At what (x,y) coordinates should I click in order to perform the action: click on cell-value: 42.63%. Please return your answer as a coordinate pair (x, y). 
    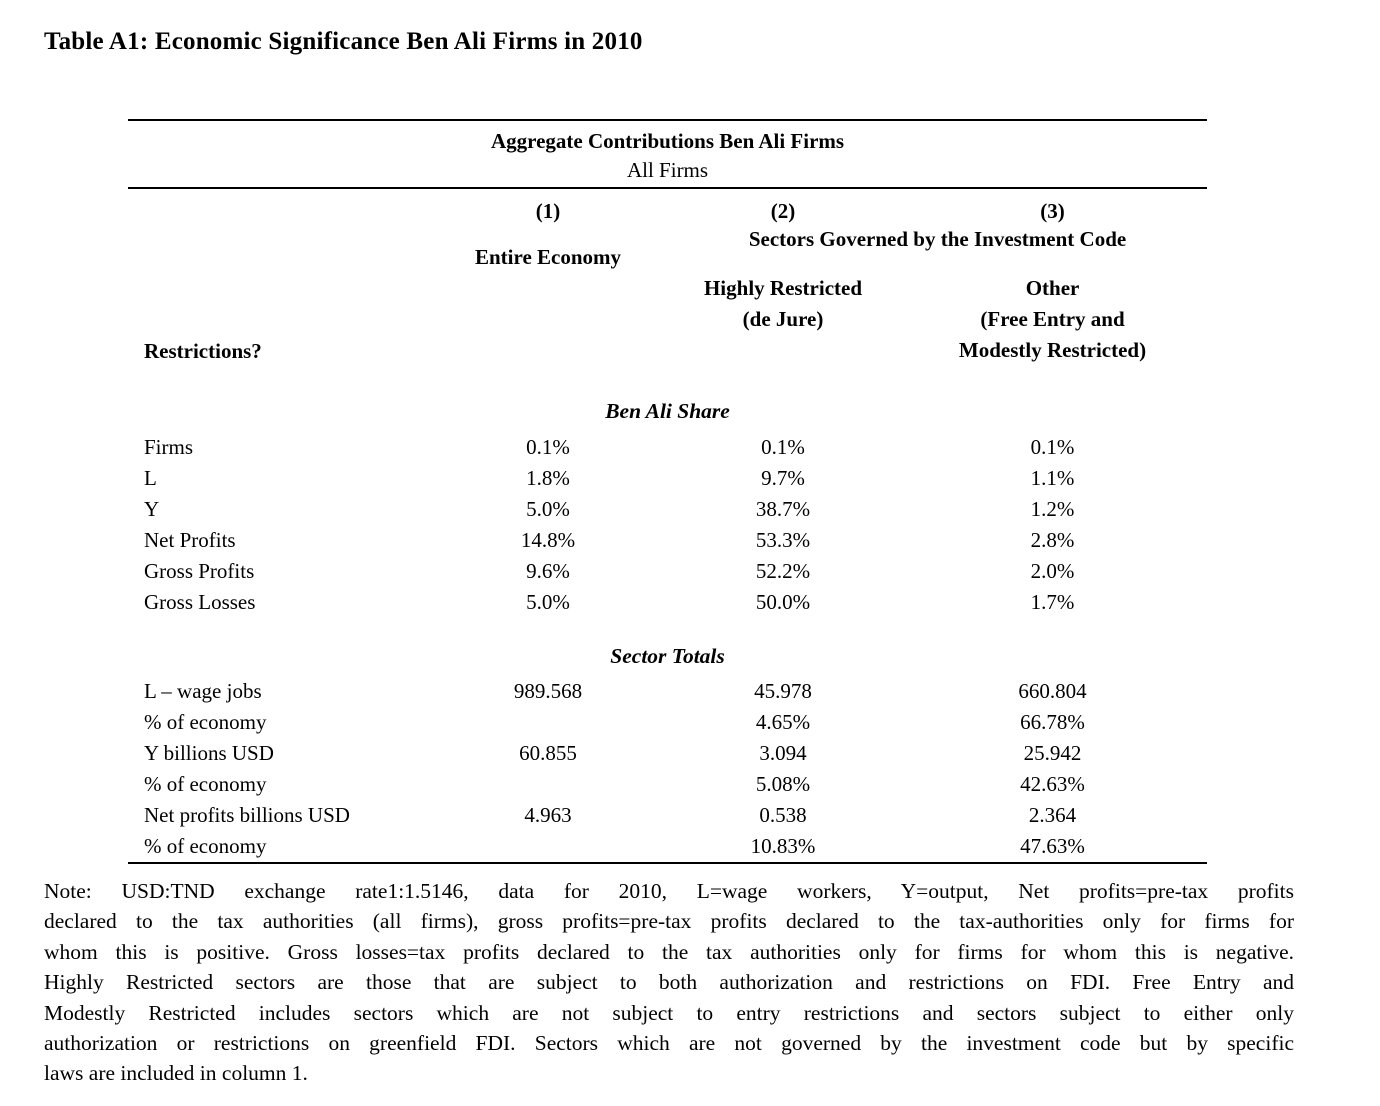
    Looking at the image, I should click on (1052, 784).